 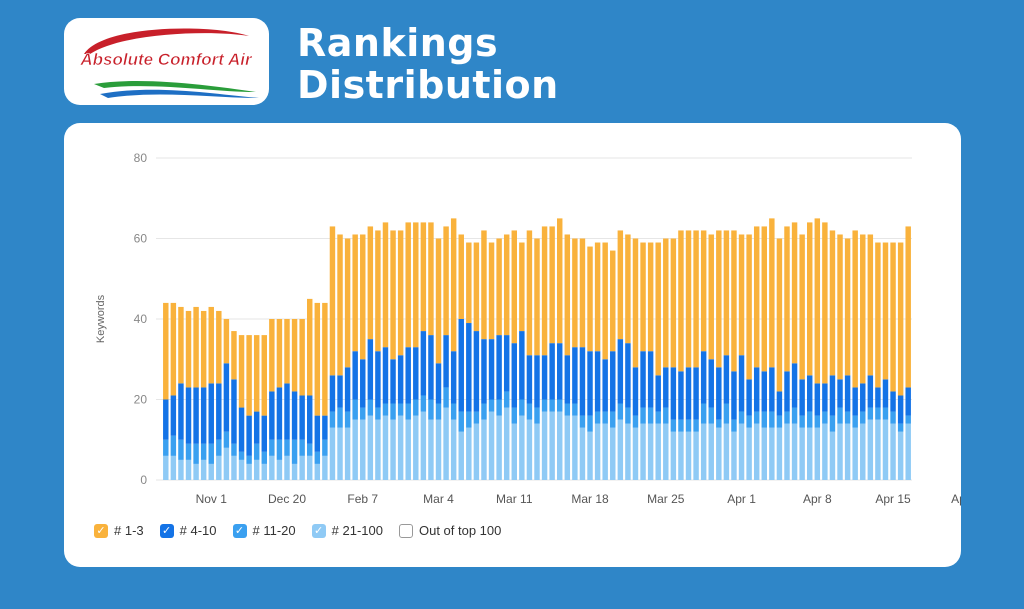 What do you see at coordinates (264, 530) in the screenshot?
I see `legend-item: ✓ # 11-20` at bounding box center [264, 530].